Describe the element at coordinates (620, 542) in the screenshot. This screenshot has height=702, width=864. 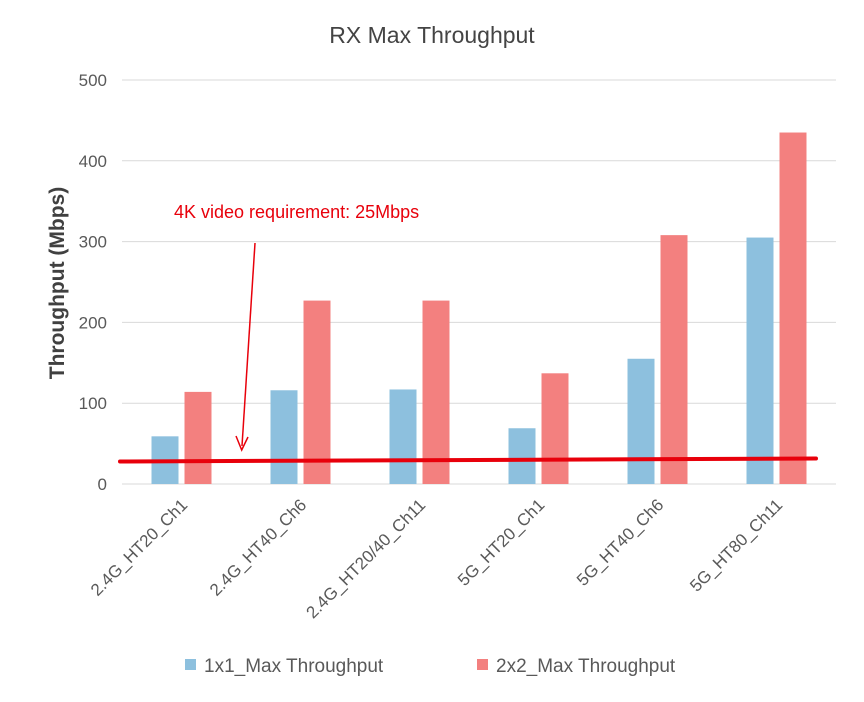
I see `x-tick-label: 5G_HT40_Ch6` at that location.